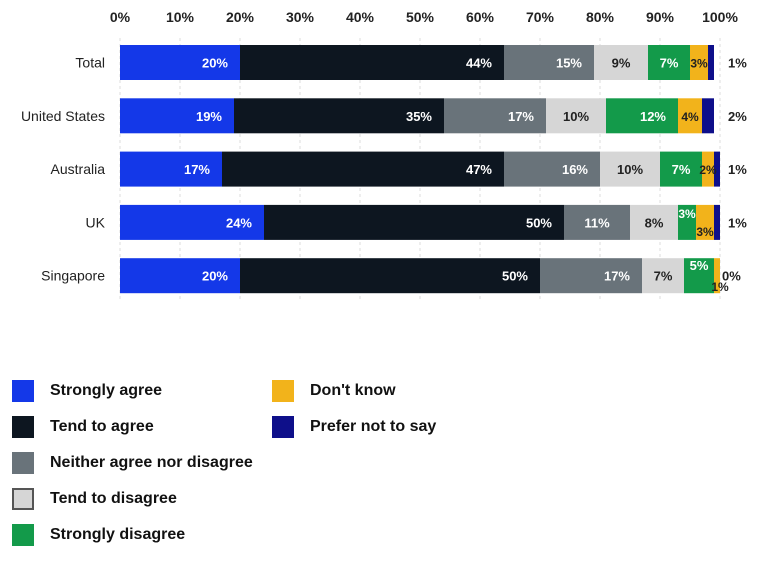  I want to click on x-tick-label: 0%, so click(120, 17).